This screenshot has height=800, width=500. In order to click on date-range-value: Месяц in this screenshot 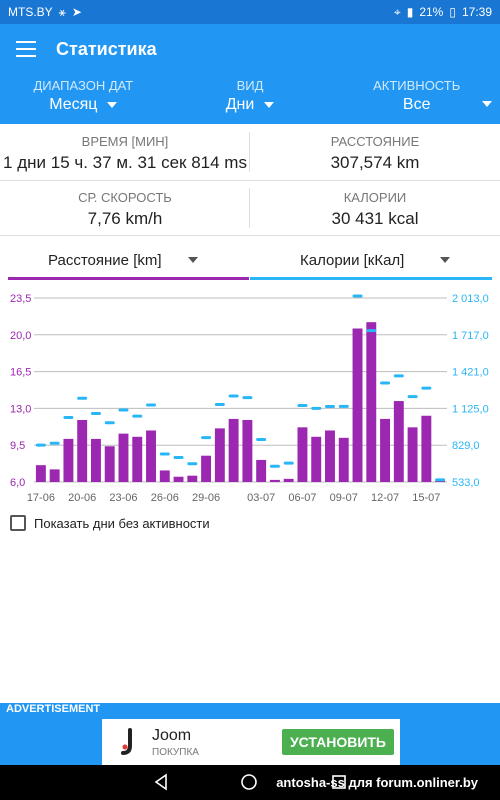, I will do `click(73, 104)`.